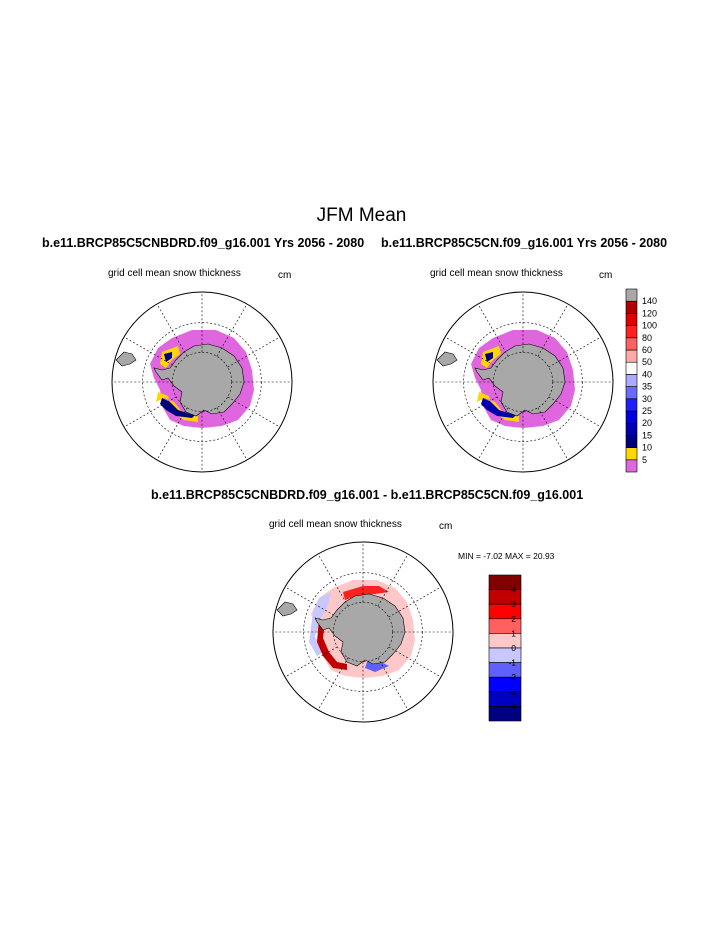 This screenshot has height=935, width=723. What do you see at coordinates (513, 619) in the screenshot?
I see `colorbar-diff-tick-2: 2` at bounding box center [513, 619].